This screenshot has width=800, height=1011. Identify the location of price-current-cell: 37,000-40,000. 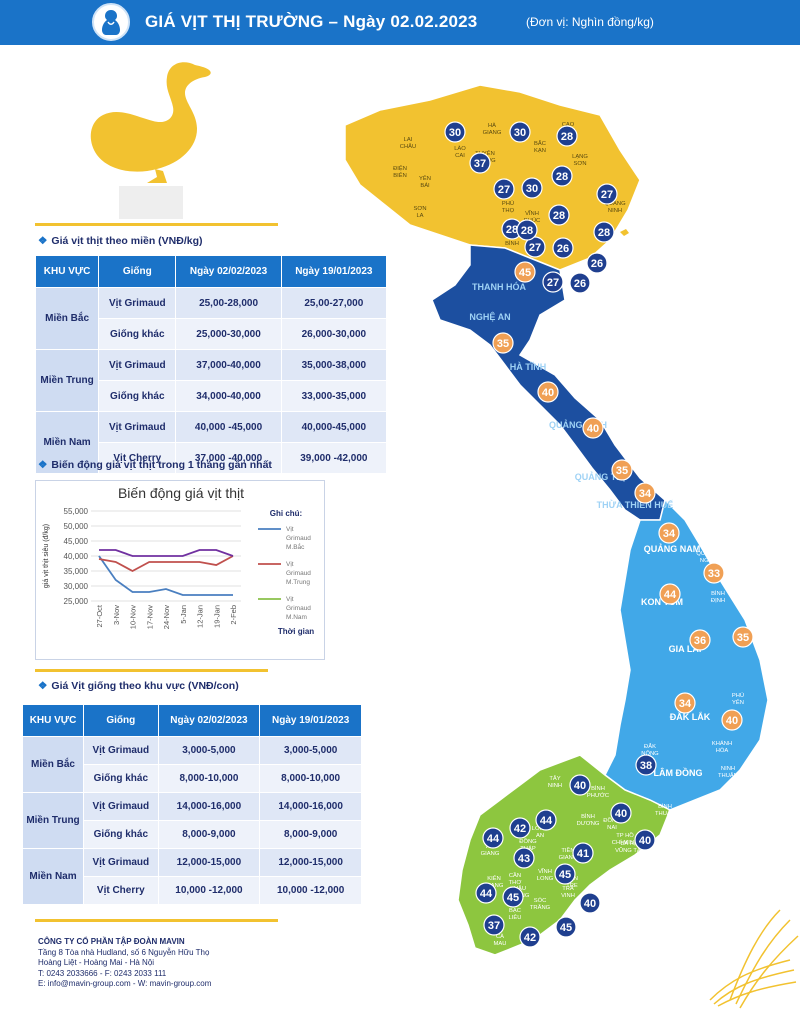
(228, 365).